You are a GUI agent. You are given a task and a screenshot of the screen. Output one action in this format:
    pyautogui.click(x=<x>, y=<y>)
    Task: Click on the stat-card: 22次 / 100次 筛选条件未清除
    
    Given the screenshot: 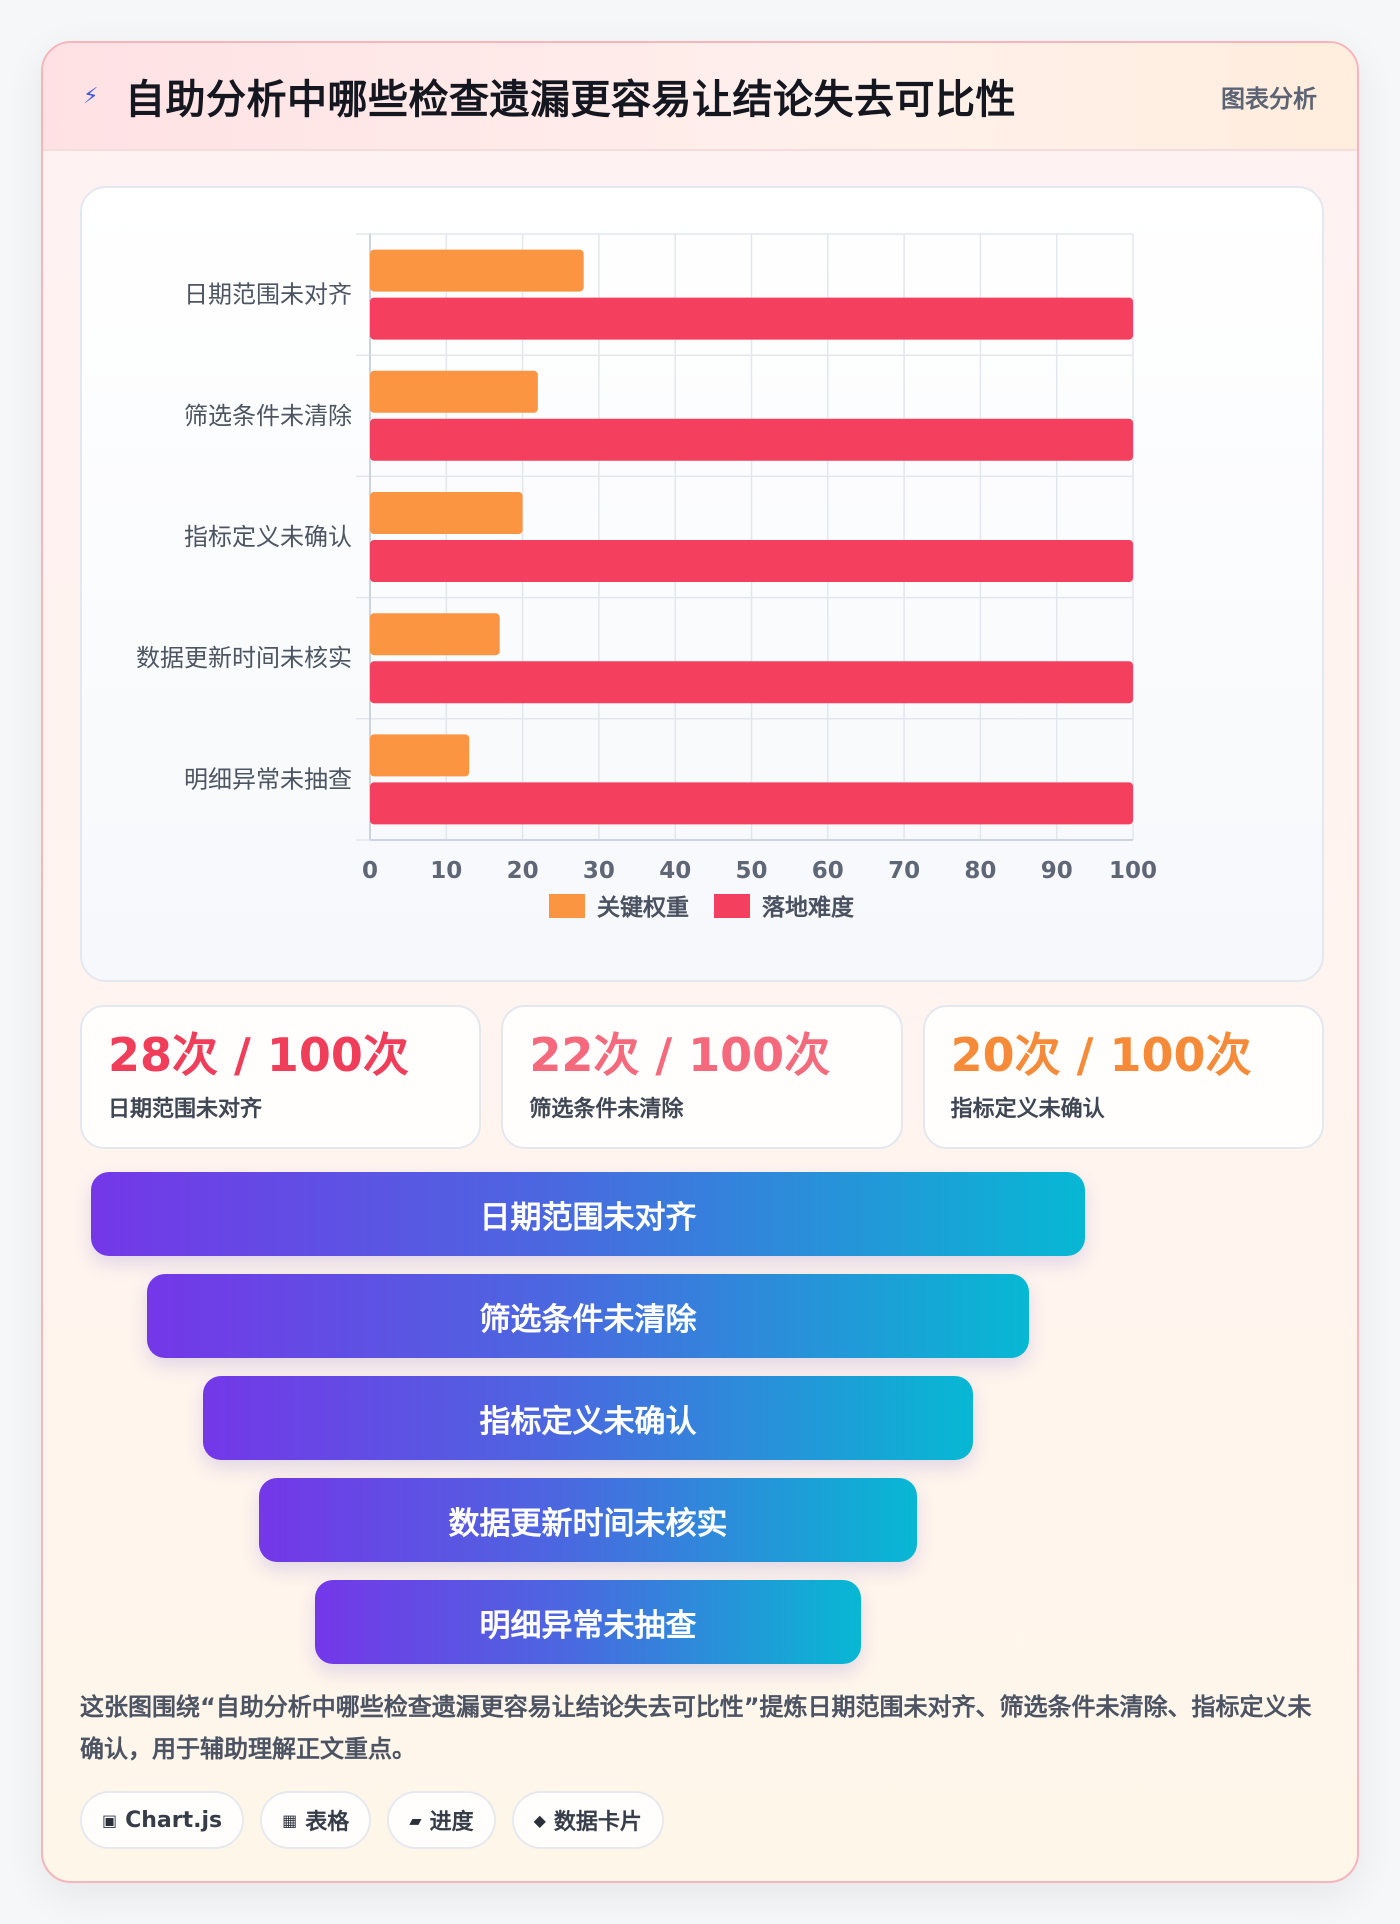 What is the action you would take?
    pyautogui.click(x=702, y=1077)
    